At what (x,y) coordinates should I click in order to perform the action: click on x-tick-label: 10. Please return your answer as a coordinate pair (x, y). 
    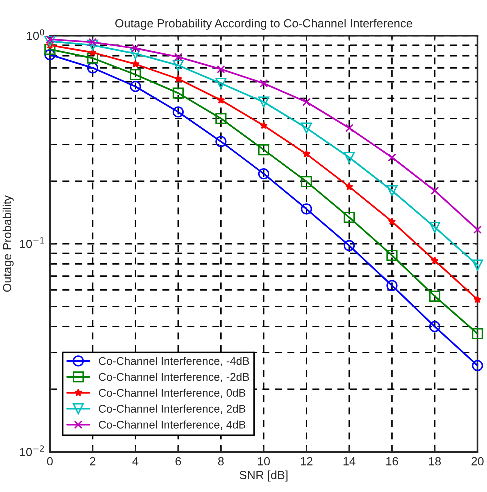
    Looking at the image, I should click on (264, 461).